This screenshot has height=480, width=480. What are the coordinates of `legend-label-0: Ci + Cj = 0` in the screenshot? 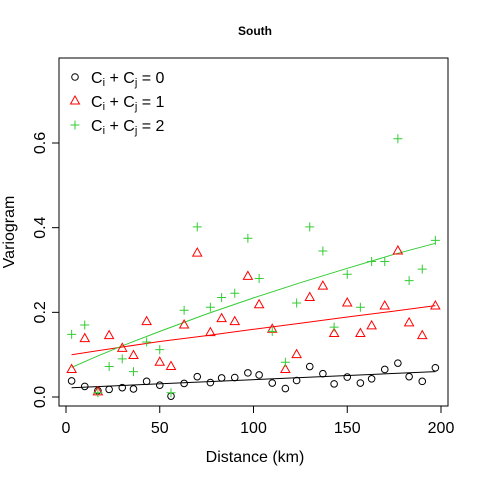 It's located at (128, 79).